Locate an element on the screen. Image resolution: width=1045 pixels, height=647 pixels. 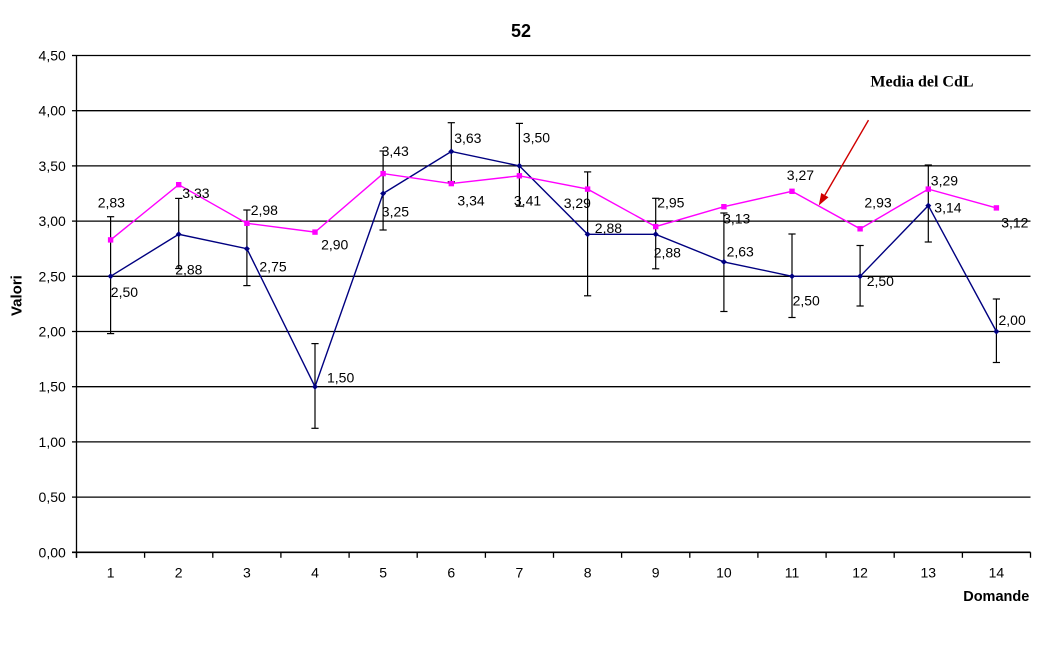
svg-text: 2 is located at coordinates (179, 573).